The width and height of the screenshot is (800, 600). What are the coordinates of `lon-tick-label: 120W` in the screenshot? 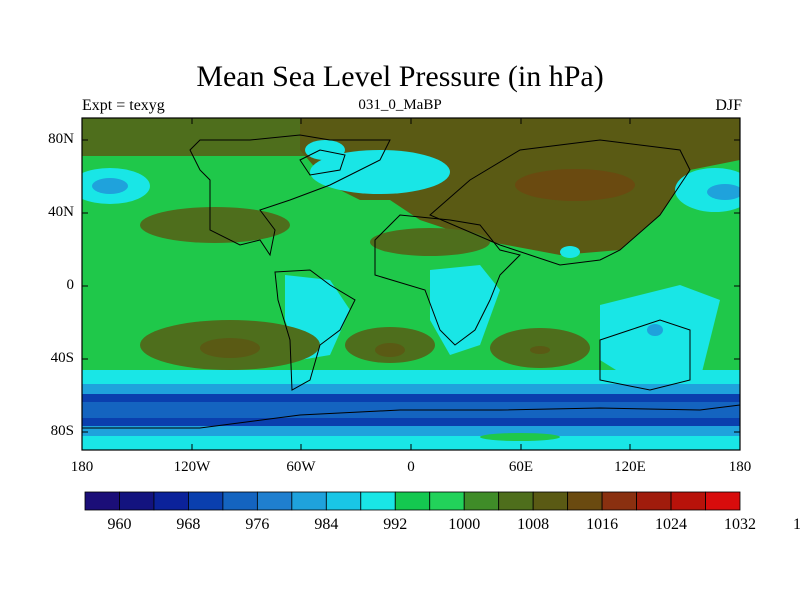 It's located at (192, 467).